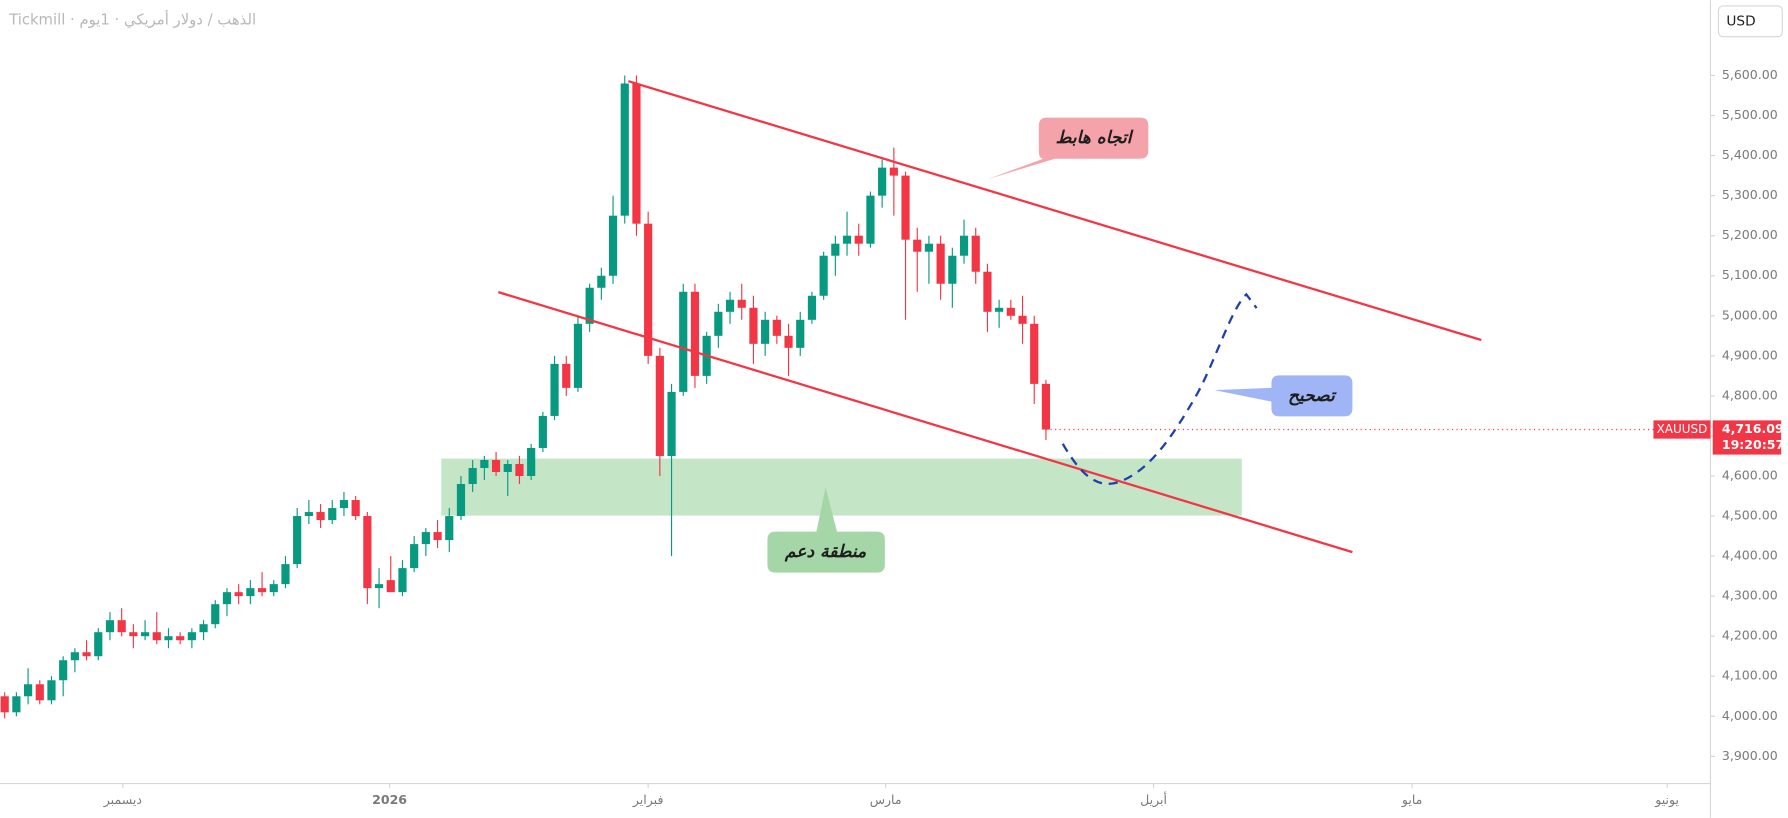  Describe the element at coordinates (389, 799) in the screenshot. I see `x-tick-label: 2026` at that location.